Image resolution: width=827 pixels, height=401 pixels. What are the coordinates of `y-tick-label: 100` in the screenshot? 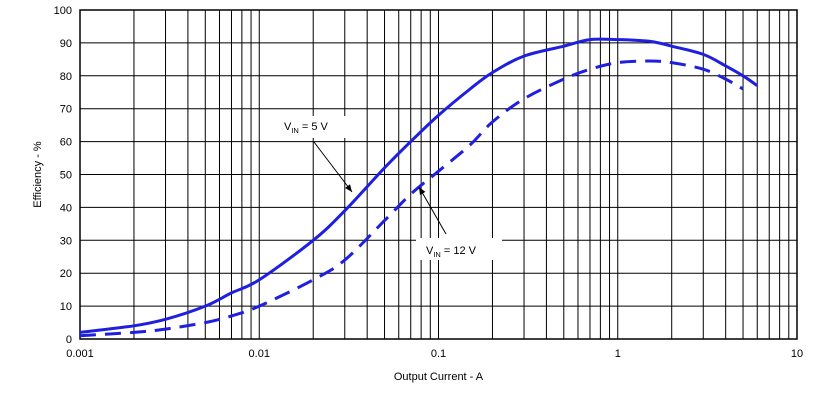 It's located at (63, 11).